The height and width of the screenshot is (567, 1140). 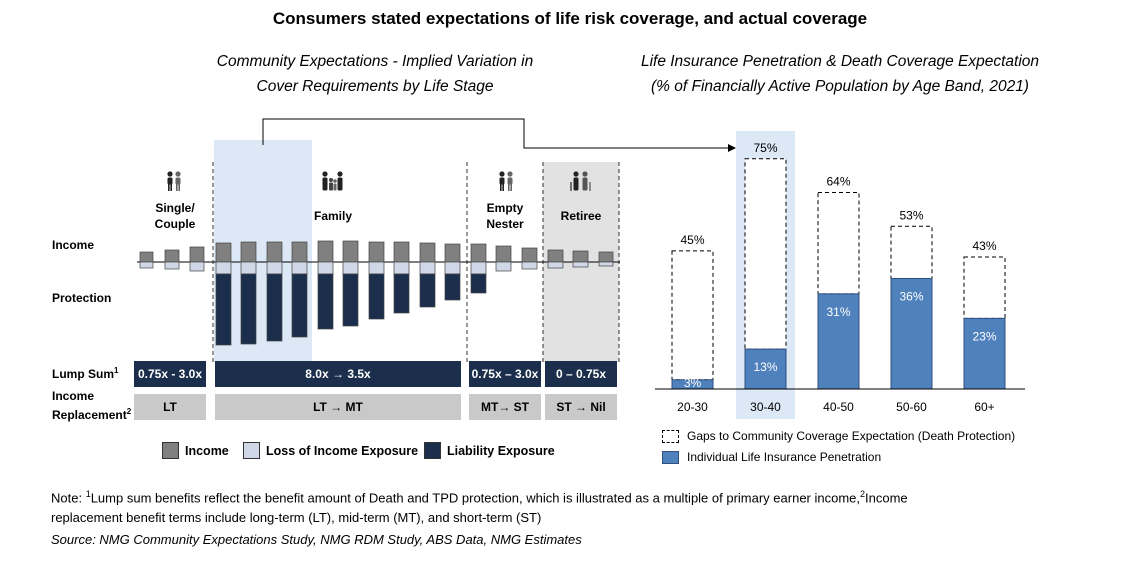 What do you see at coordinates (85, 373) in the screenshot?
I see `row-label-lump-sum: Lump Sum1` at bounding box center [85, 373].